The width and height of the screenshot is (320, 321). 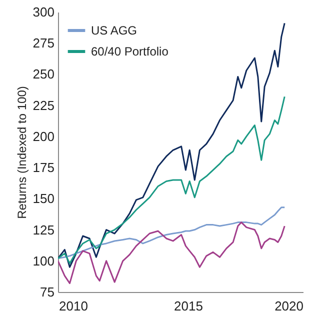 I want to click on y-tick-label: 150, so click(x=43, y=198).